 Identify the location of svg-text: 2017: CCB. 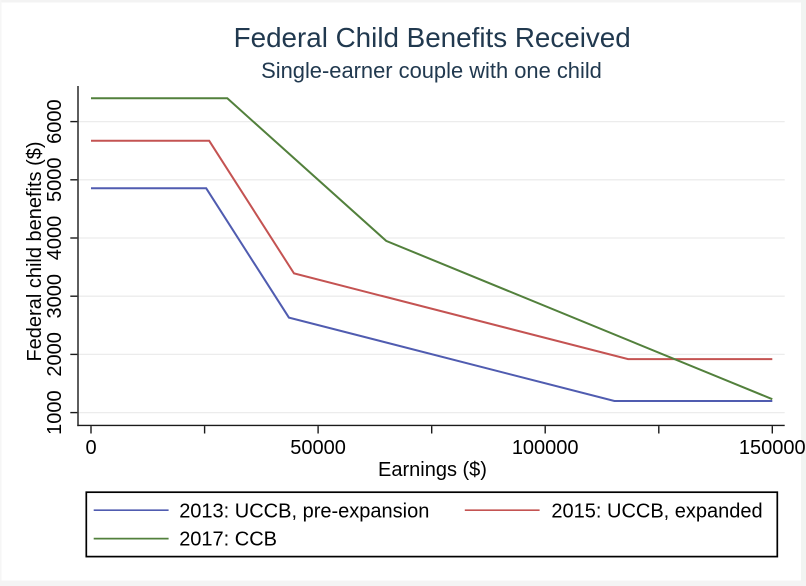
(228, 539).